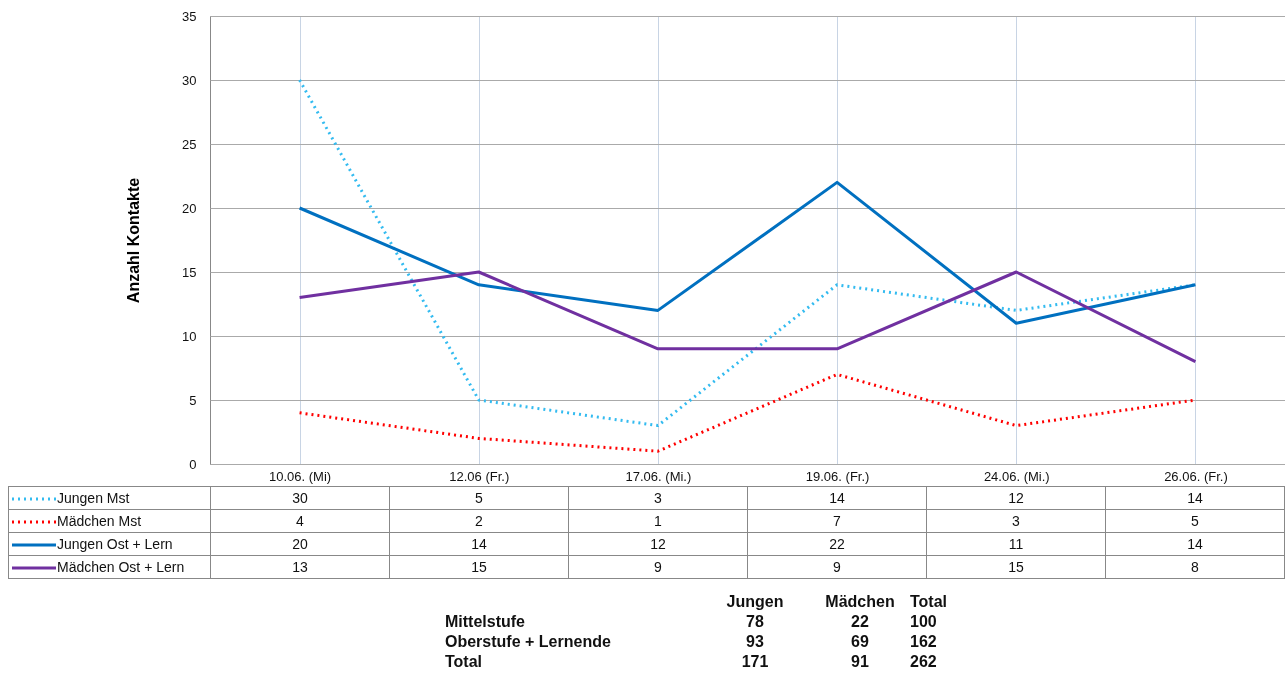  Describe the element at coordinates (837, 521) in the screenshot. I see `data-label: 7` at that location.